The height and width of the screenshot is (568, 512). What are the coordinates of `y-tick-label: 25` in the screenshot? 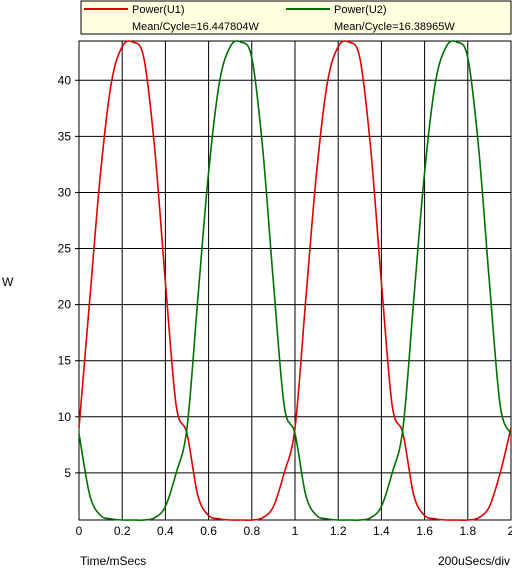 It's located at (65, 249).